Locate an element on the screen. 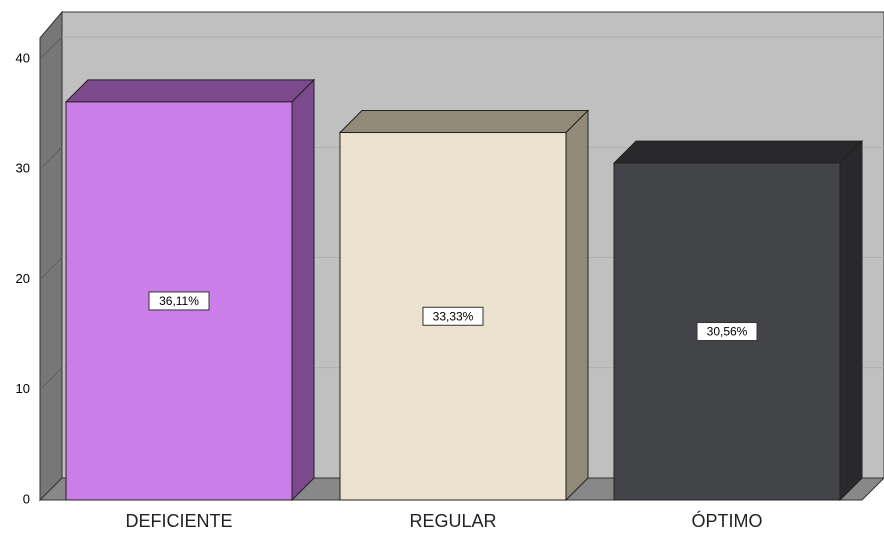  x-tick-label: REGULAR is located at coordinates (452, 521).